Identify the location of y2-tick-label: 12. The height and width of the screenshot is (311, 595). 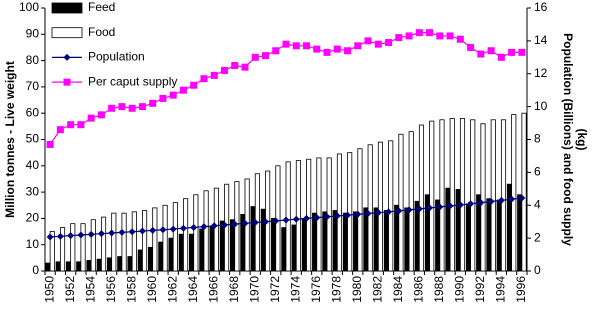
(541, 73).